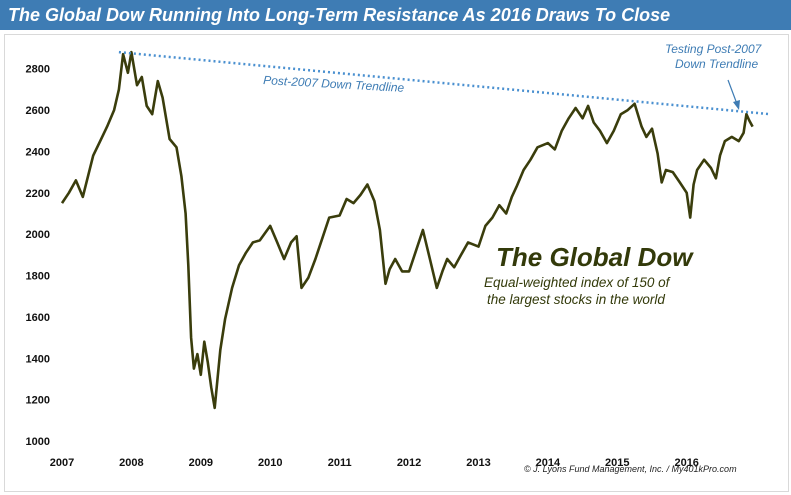  Describe the element at coordinates (270, 463) in the screenshot. I see `x-tick-label: 2010` at that location.